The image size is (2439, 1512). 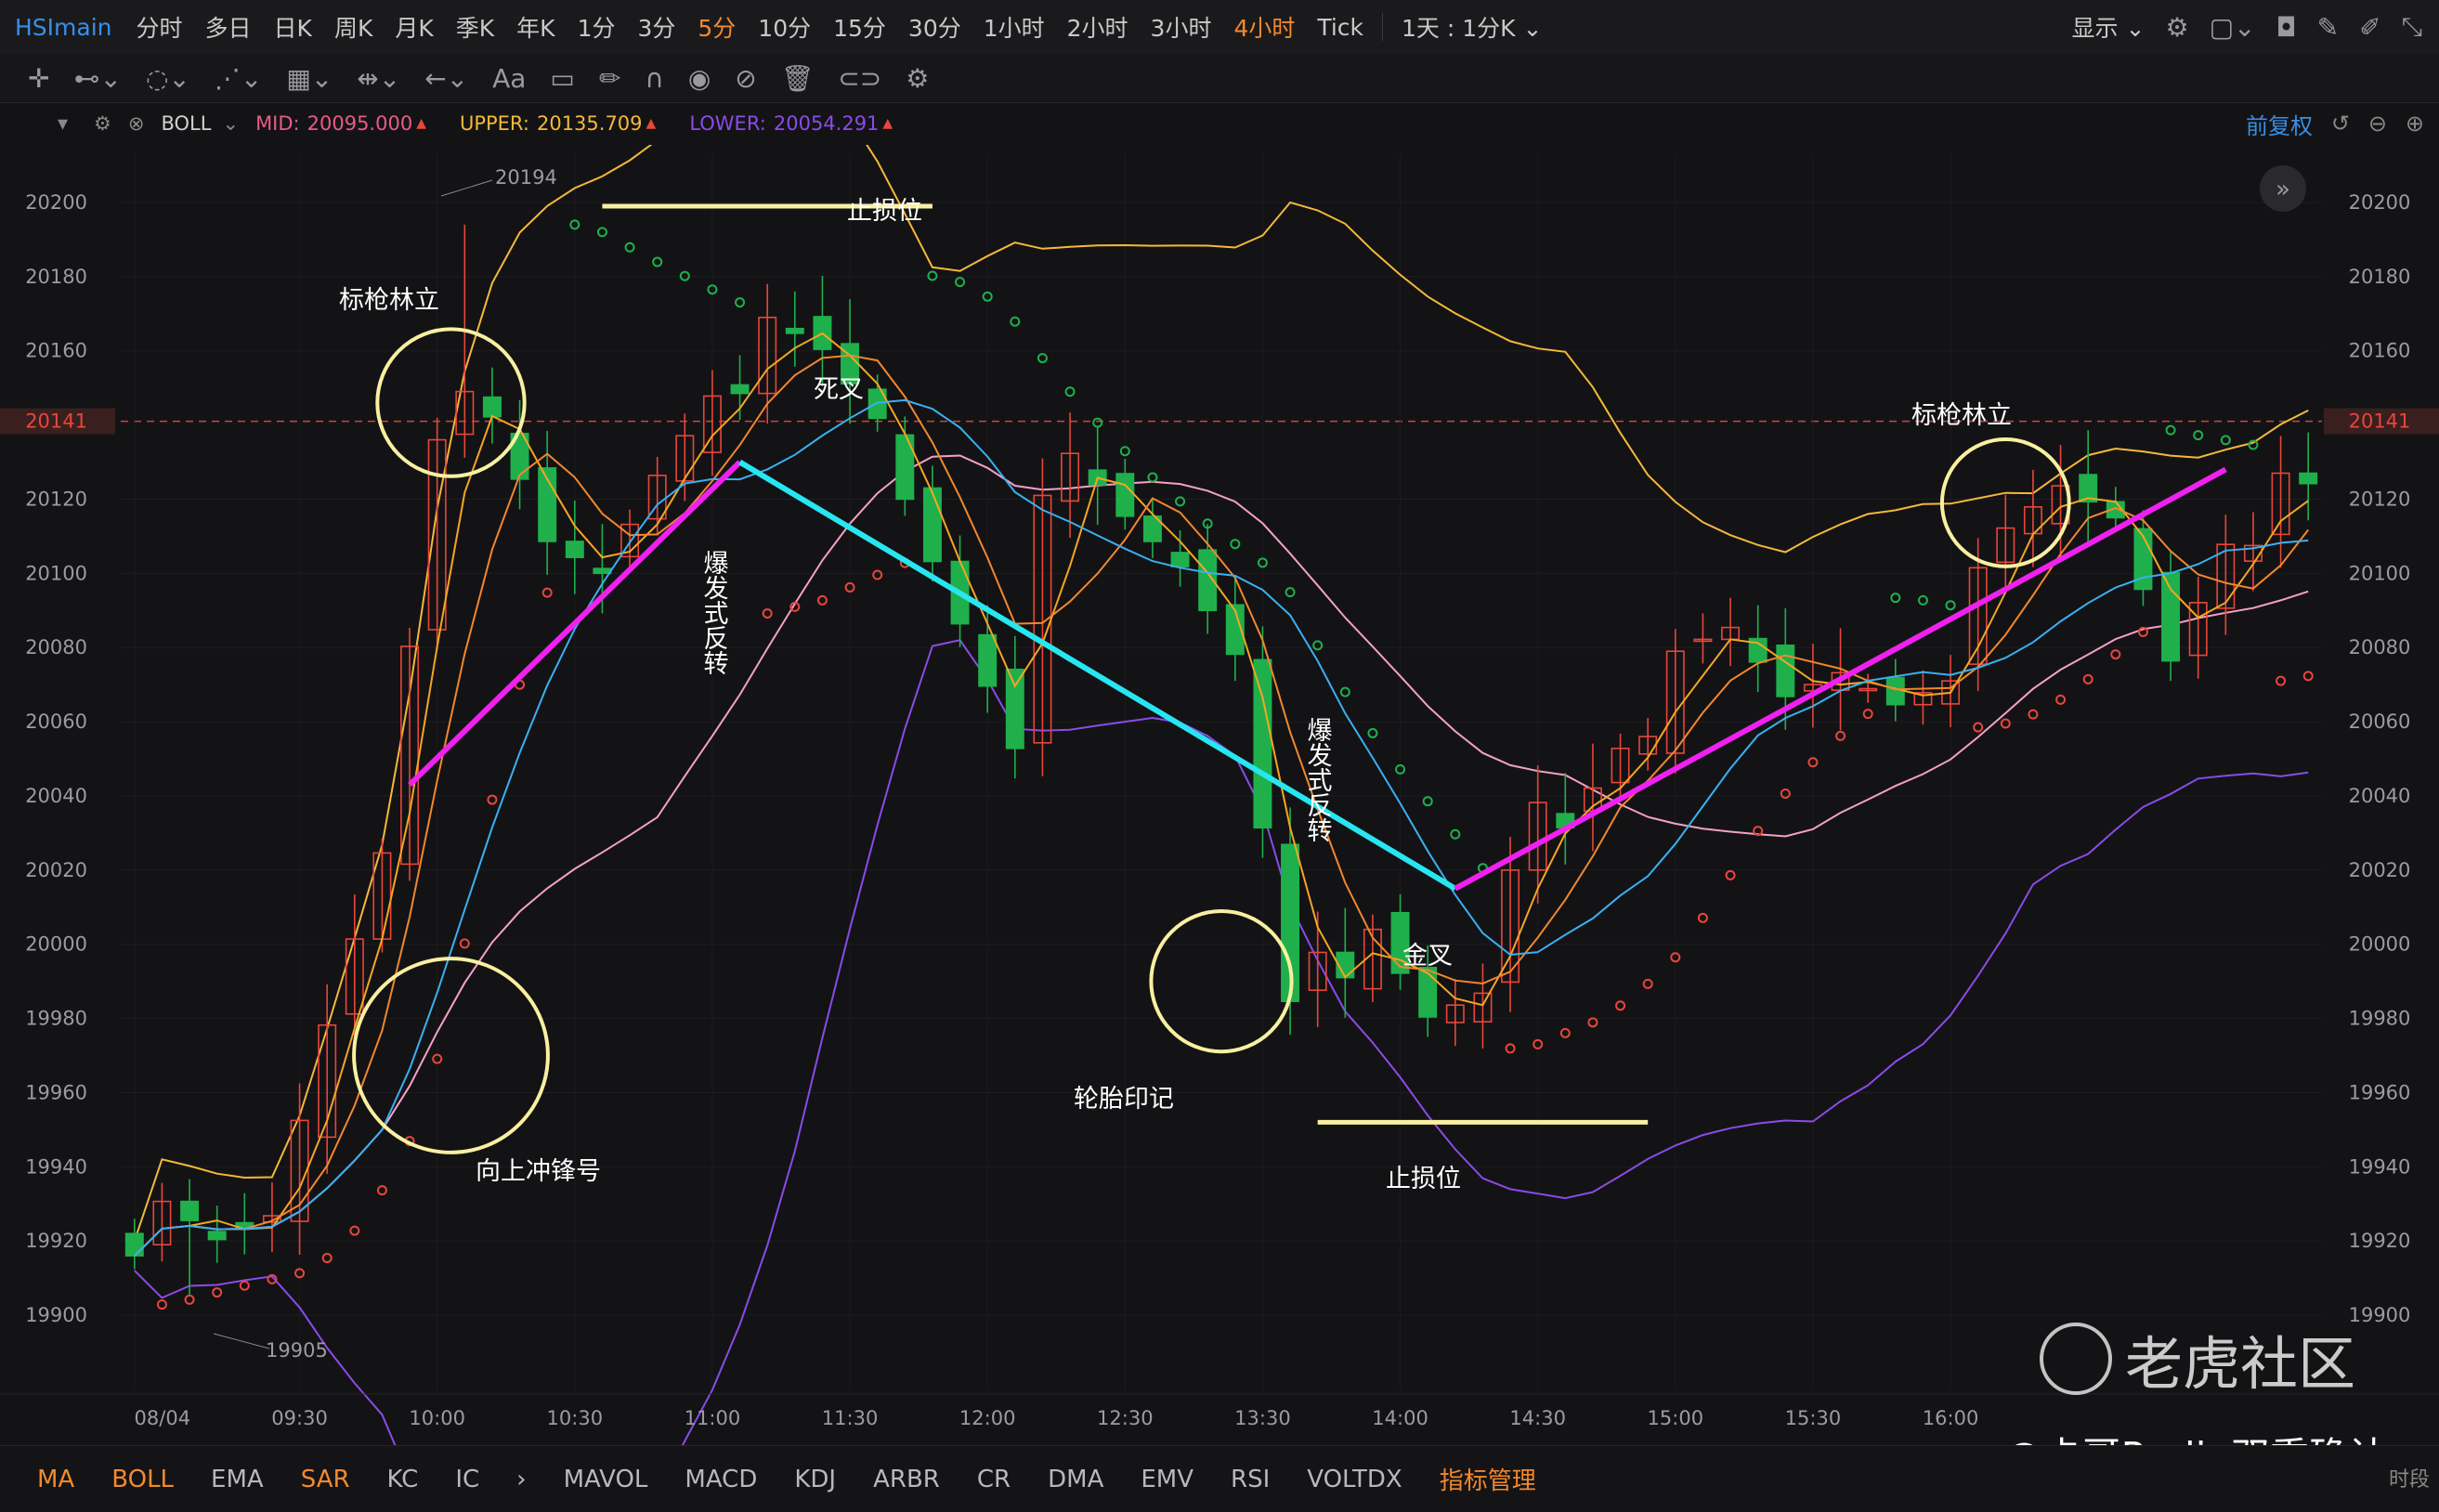 What do you see at coordinates (475, 28) in the screenshot?
I see `period-tab: 季K` at bounding box center [475, 28].